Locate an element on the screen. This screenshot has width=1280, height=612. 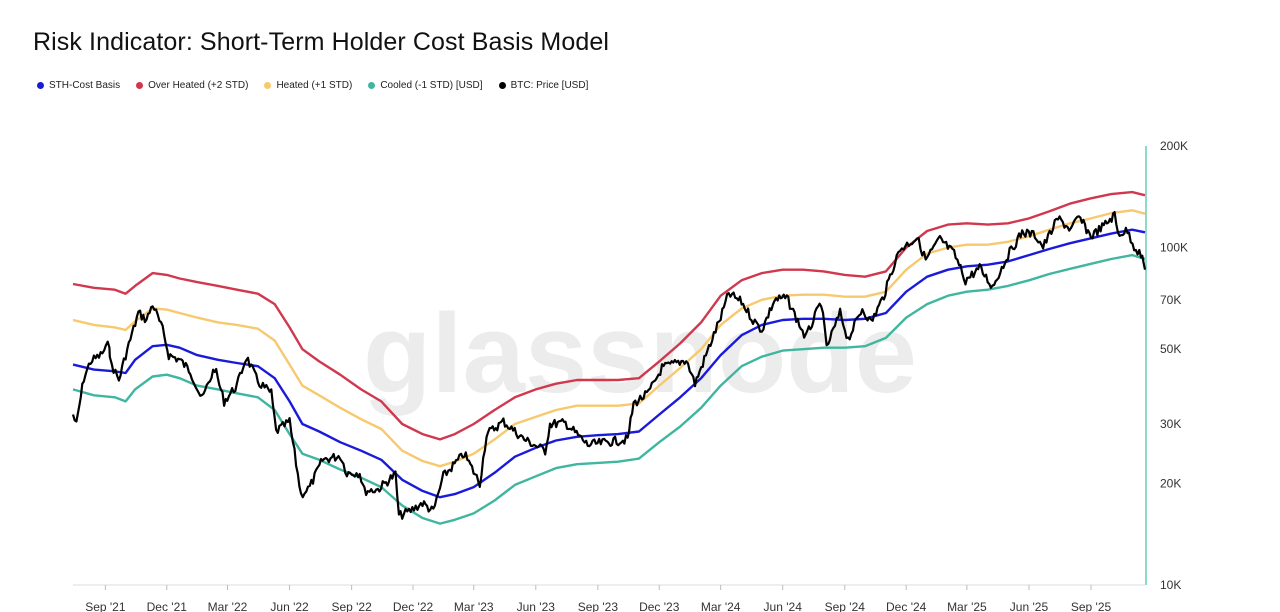
x-tick-label: Jun '23 is located at coordinates (536, 606).